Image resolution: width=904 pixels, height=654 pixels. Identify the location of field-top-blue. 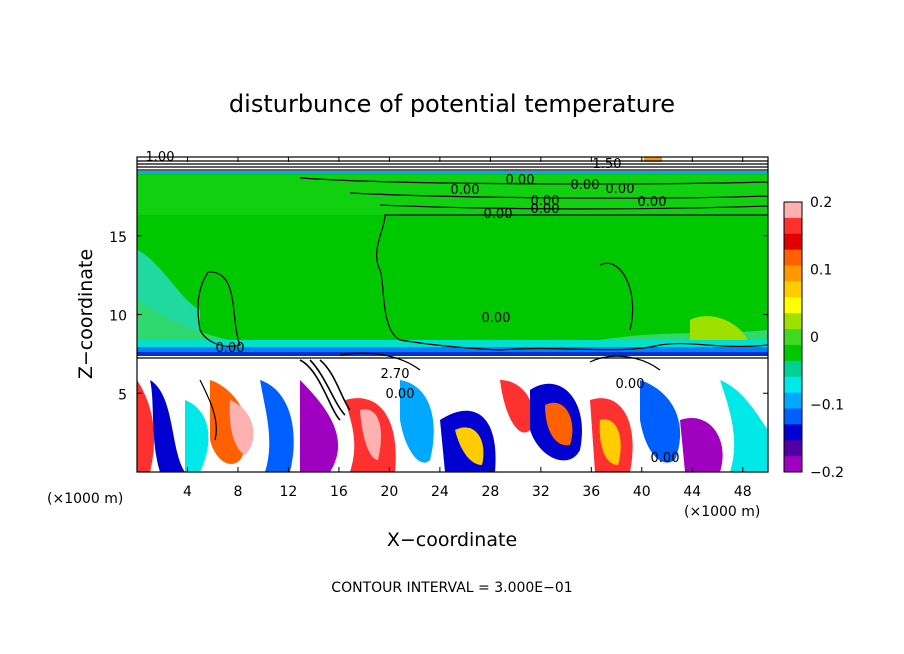
(452, 172).